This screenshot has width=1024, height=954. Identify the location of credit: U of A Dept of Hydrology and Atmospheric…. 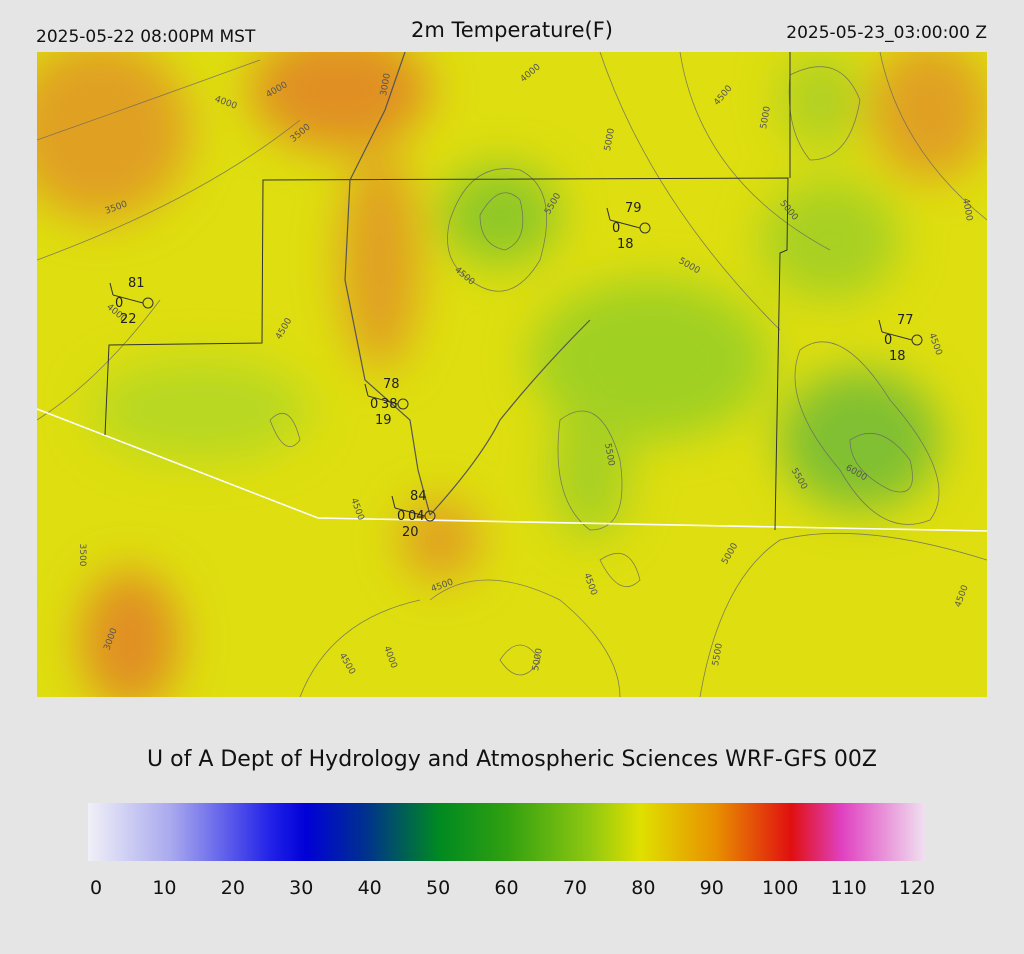
(512, 759).